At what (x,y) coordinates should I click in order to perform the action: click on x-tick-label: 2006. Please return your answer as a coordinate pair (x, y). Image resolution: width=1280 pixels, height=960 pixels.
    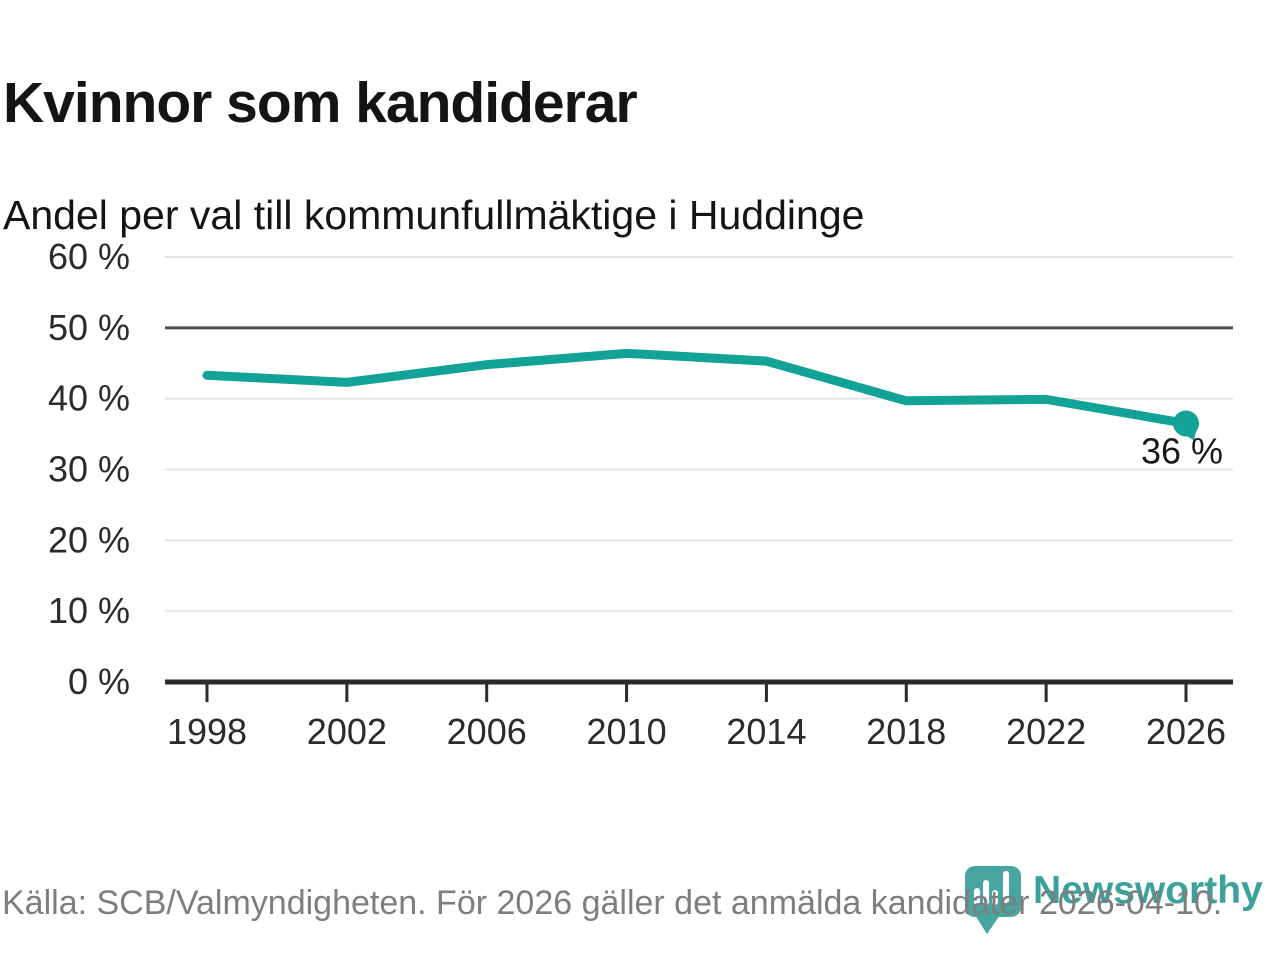
    Looking at the image, I should click on (487, 731).